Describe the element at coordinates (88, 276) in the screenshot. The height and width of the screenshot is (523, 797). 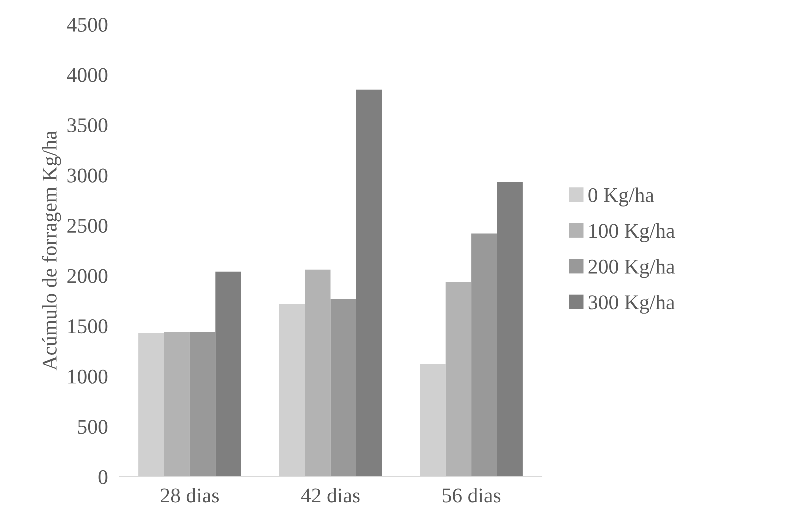
I see `y-tick-label: 2000` at that location.